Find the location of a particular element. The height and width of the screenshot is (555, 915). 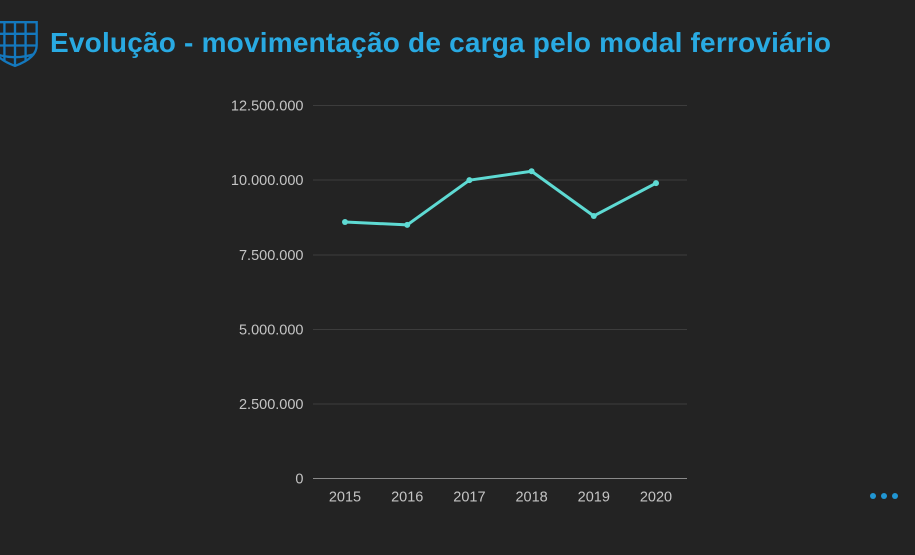

more-options-button is located at coordinates (884, 496).